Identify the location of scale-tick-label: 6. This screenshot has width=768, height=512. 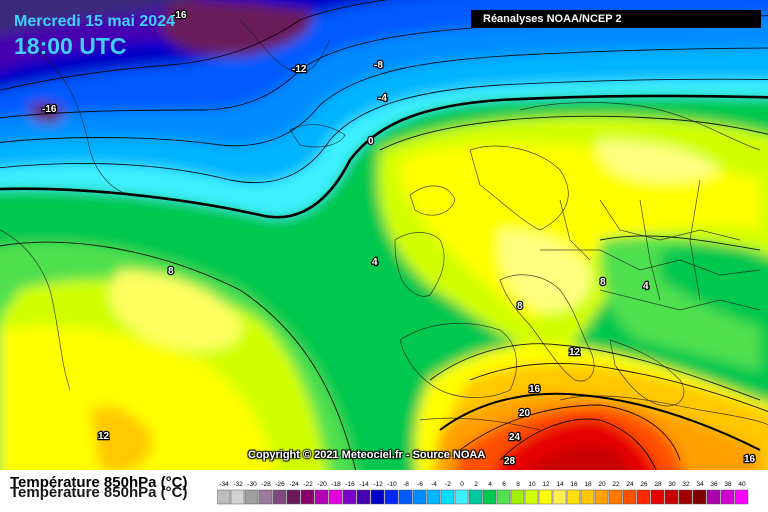
(504, 484).